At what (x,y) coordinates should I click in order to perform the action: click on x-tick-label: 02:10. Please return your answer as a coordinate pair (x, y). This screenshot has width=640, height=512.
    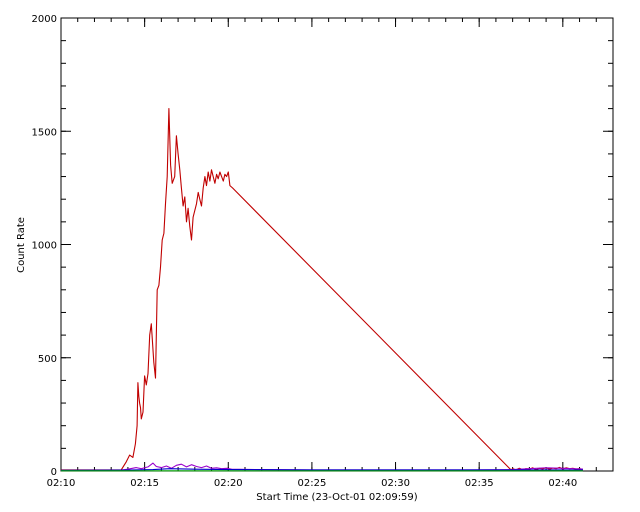
    Looking at the image, I should click on (61, 483).